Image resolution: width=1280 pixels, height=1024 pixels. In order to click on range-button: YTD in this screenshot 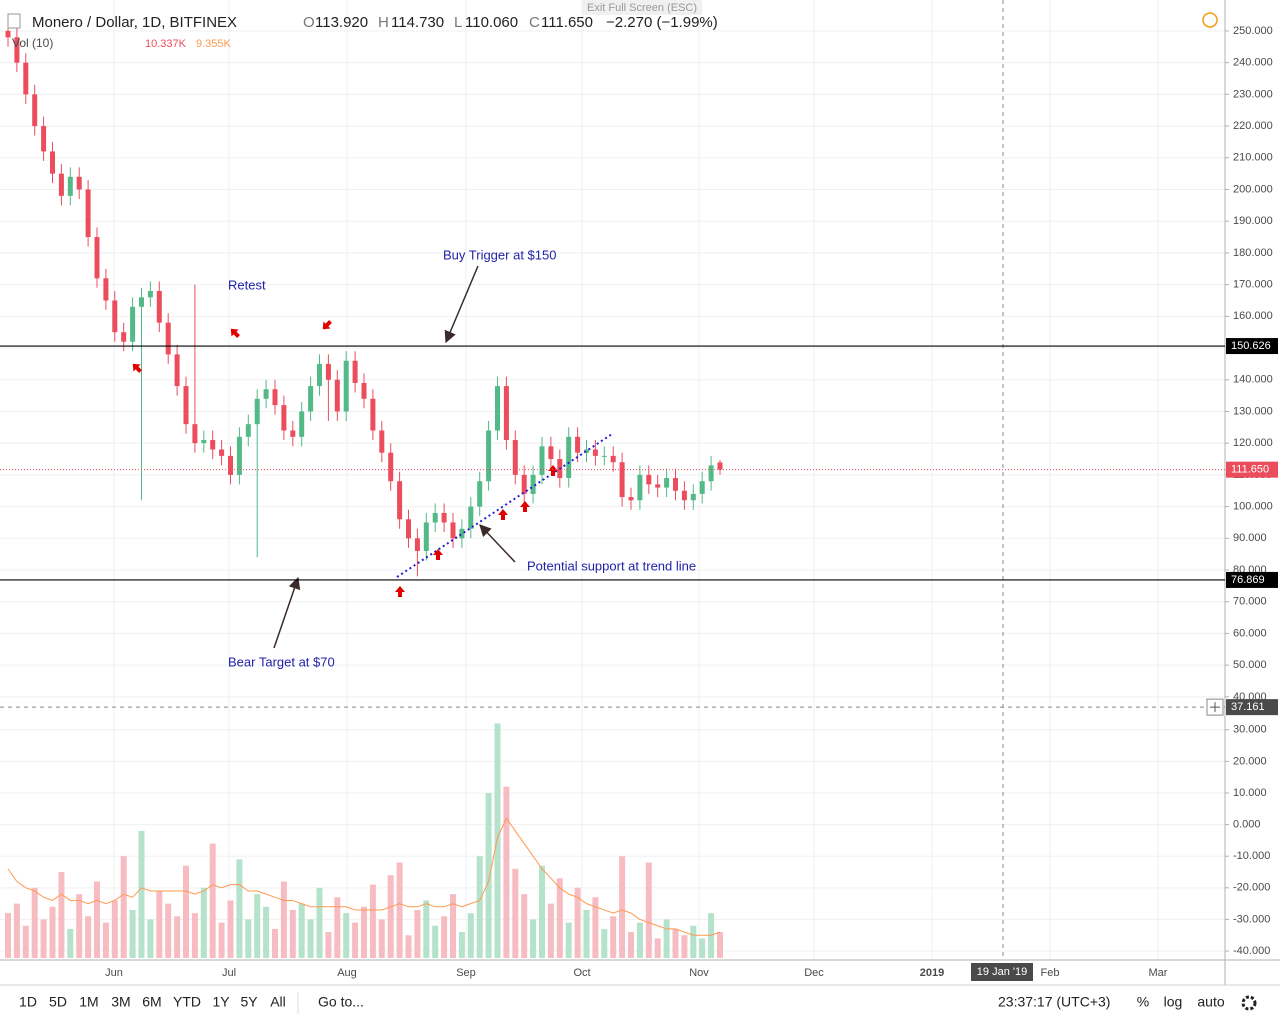, I will do `click(187, 1002)`.